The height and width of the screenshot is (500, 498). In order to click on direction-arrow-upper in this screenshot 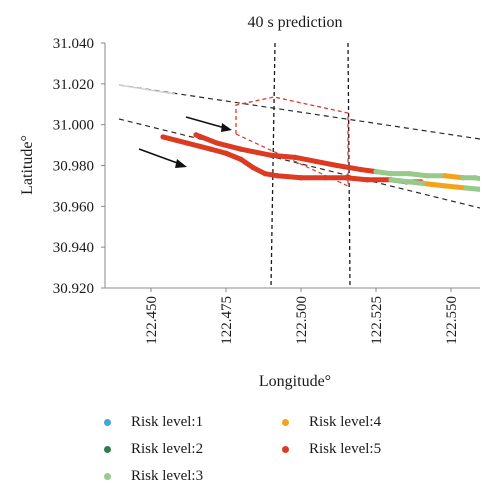, I will do `click(208, 124)`.